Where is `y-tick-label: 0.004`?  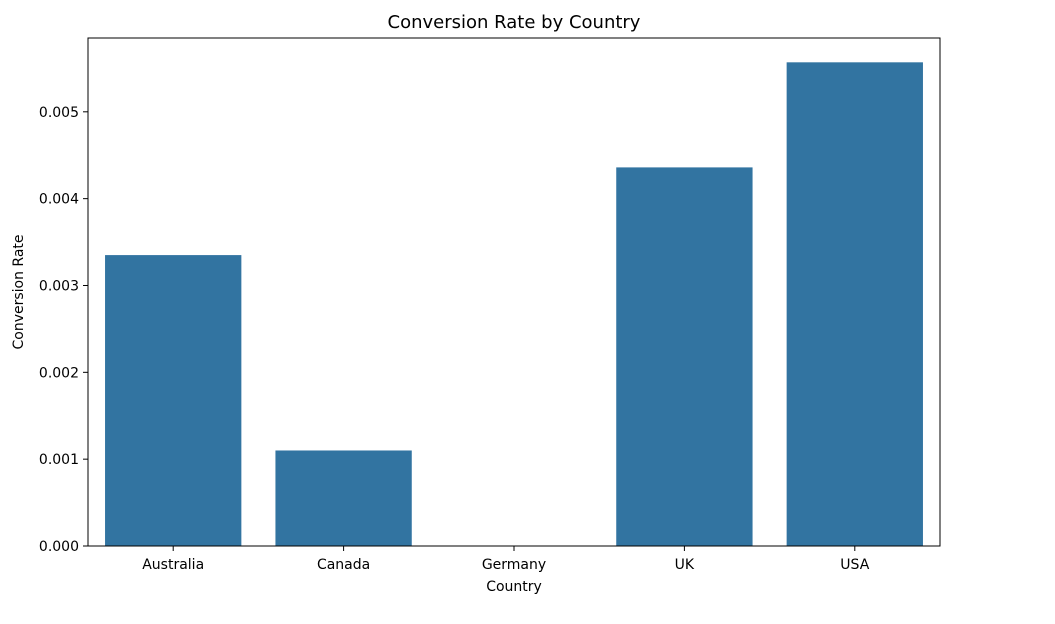 y-tick-label: 0.004 is located at coordinates (59, 200).